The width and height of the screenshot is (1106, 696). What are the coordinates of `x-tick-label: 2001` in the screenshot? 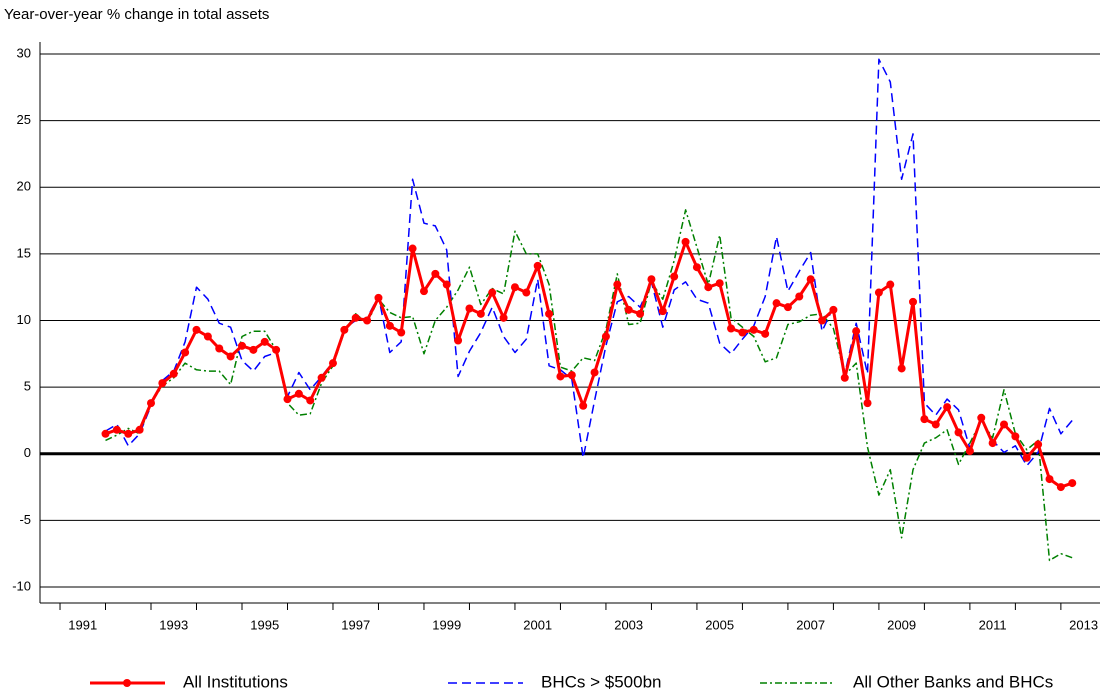 It's located at (537, 624).